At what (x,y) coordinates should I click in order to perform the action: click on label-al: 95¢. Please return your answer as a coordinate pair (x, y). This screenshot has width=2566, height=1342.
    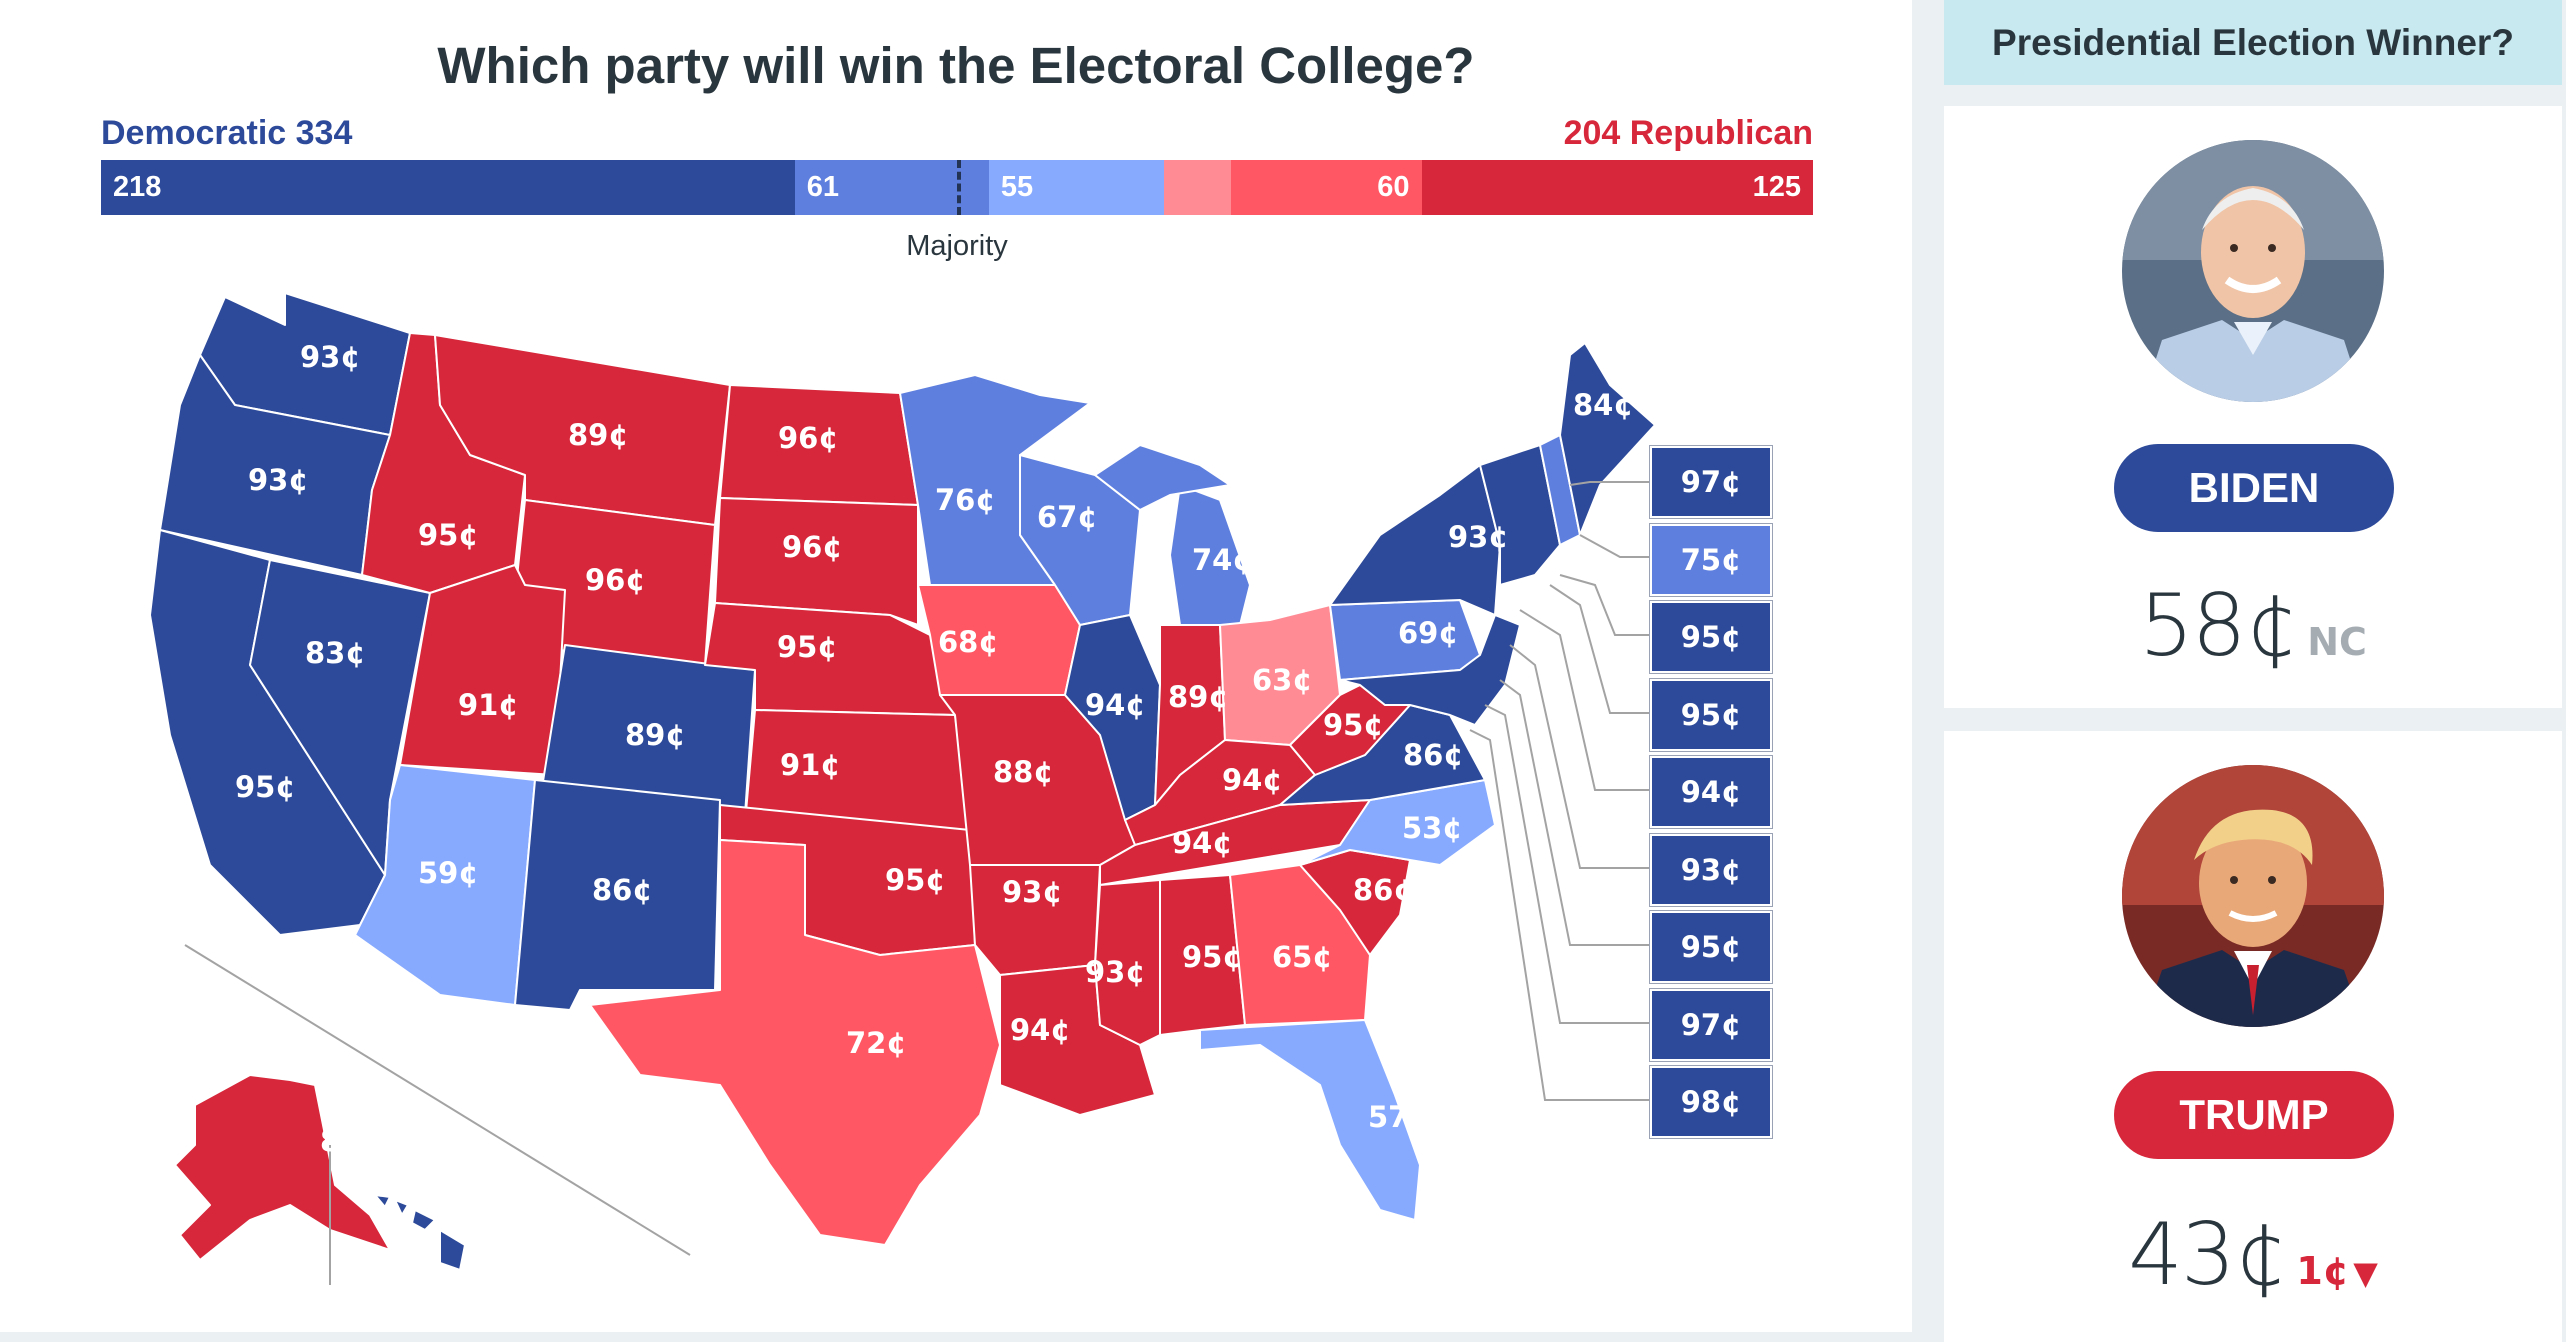
    Looking at the image, I should click on (1212, 957).